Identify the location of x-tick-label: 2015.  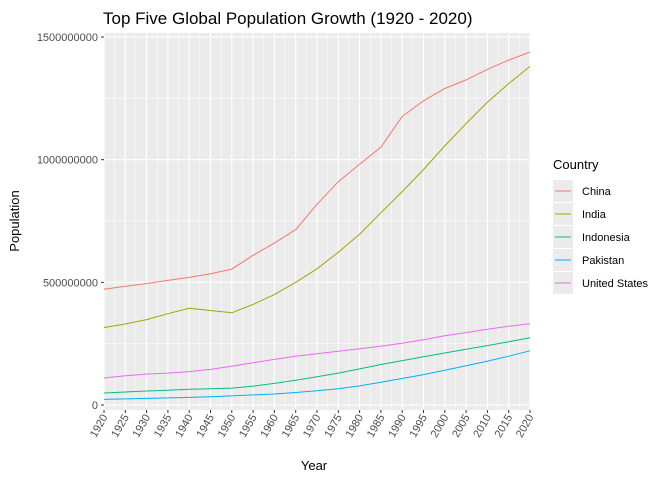
(504, 426).